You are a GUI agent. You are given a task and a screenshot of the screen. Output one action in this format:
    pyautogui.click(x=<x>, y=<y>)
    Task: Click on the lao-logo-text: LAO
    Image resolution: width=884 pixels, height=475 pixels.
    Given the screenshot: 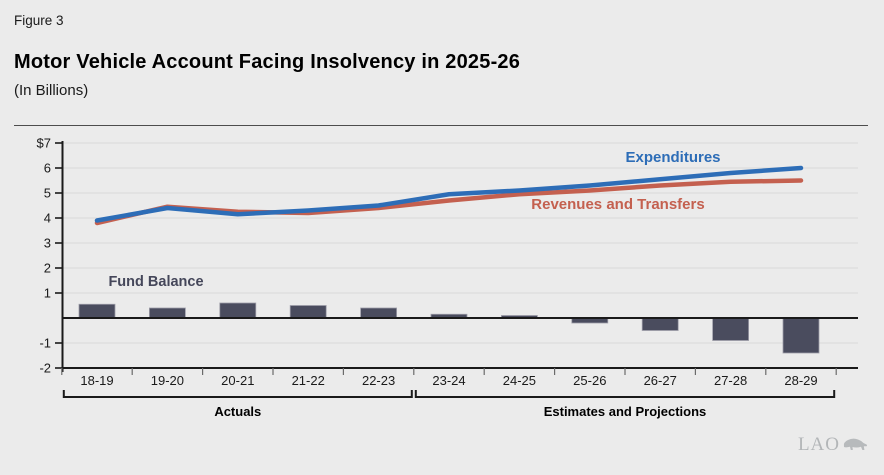 What is the action you would take?
    pyautogui.click(x=818, y=444)
    